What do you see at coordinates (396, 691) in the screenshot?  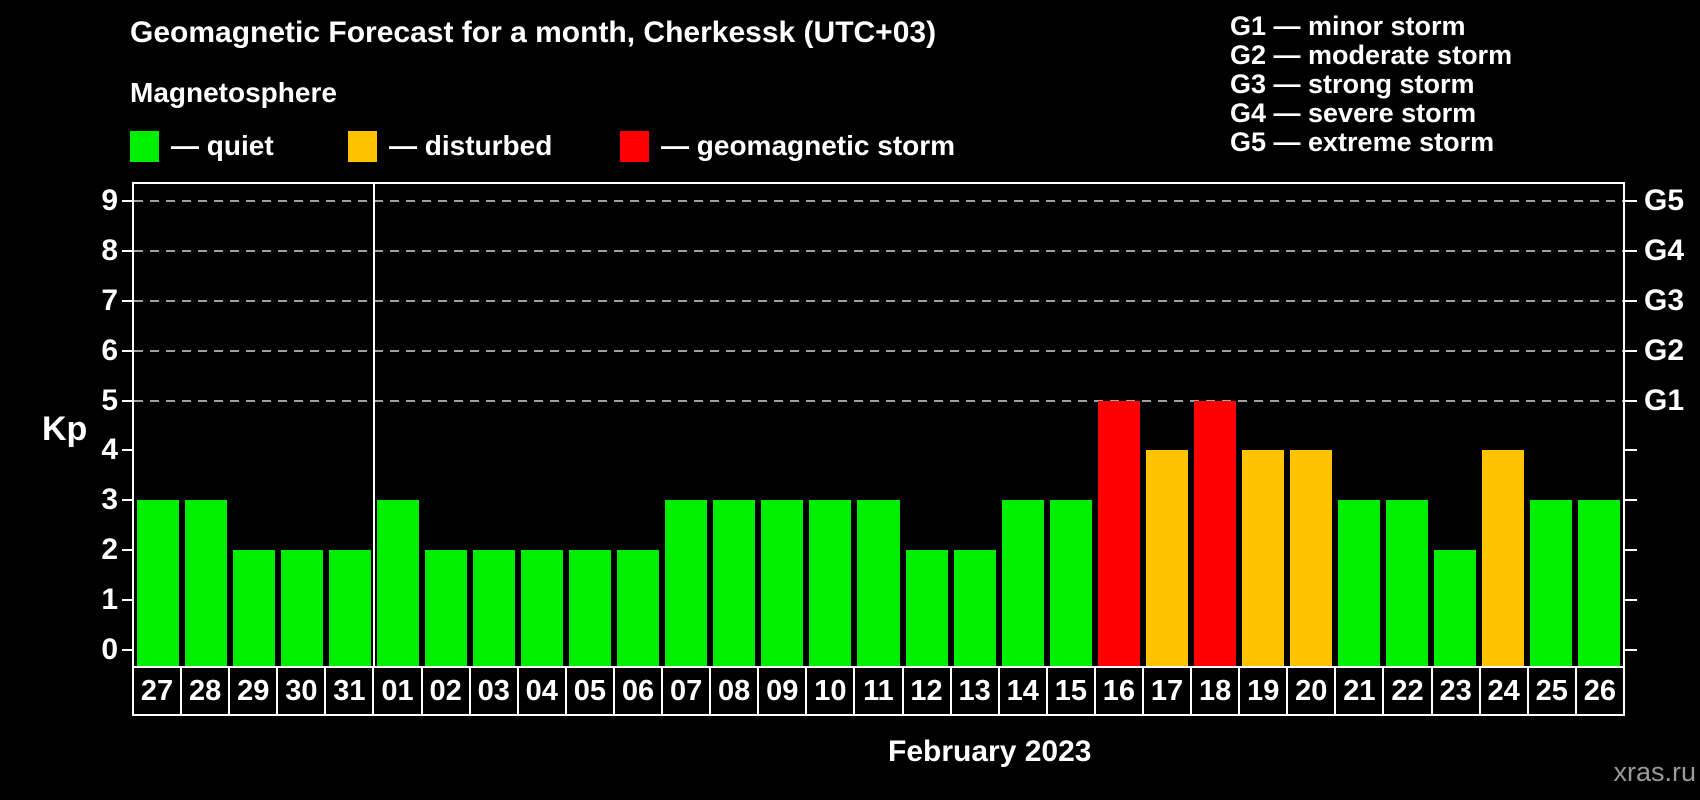 I see `day-label-01: 01` at bounding box center [396, 691].